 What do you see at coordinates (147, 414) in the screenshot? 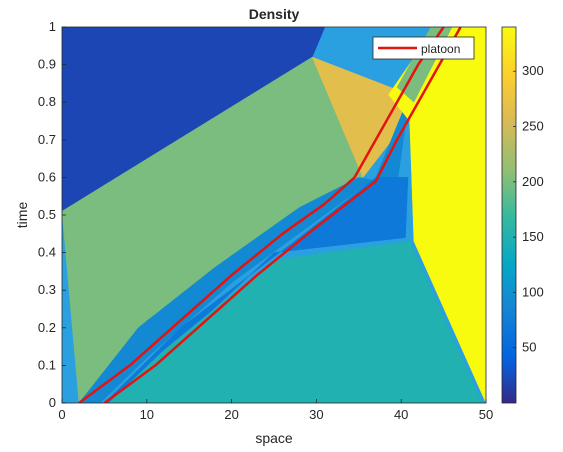
I see `x-tick-label-1: 10` at bounding box center [147, 414].